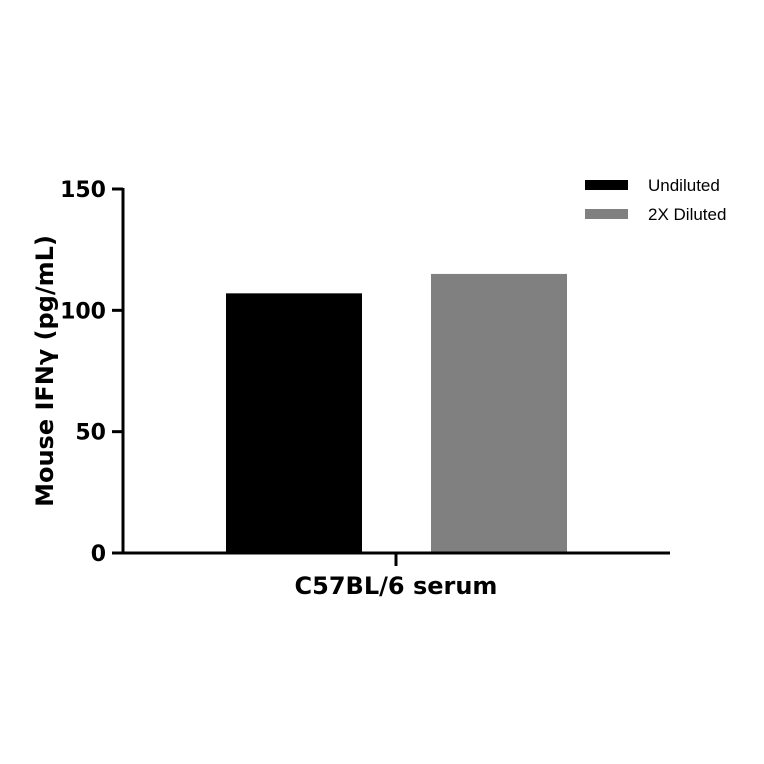 The width and height of the screenshot is (764, 764). Describe the element at coordinates (294, 422) in the screenshot. I see `bar-undiluted` at that location.